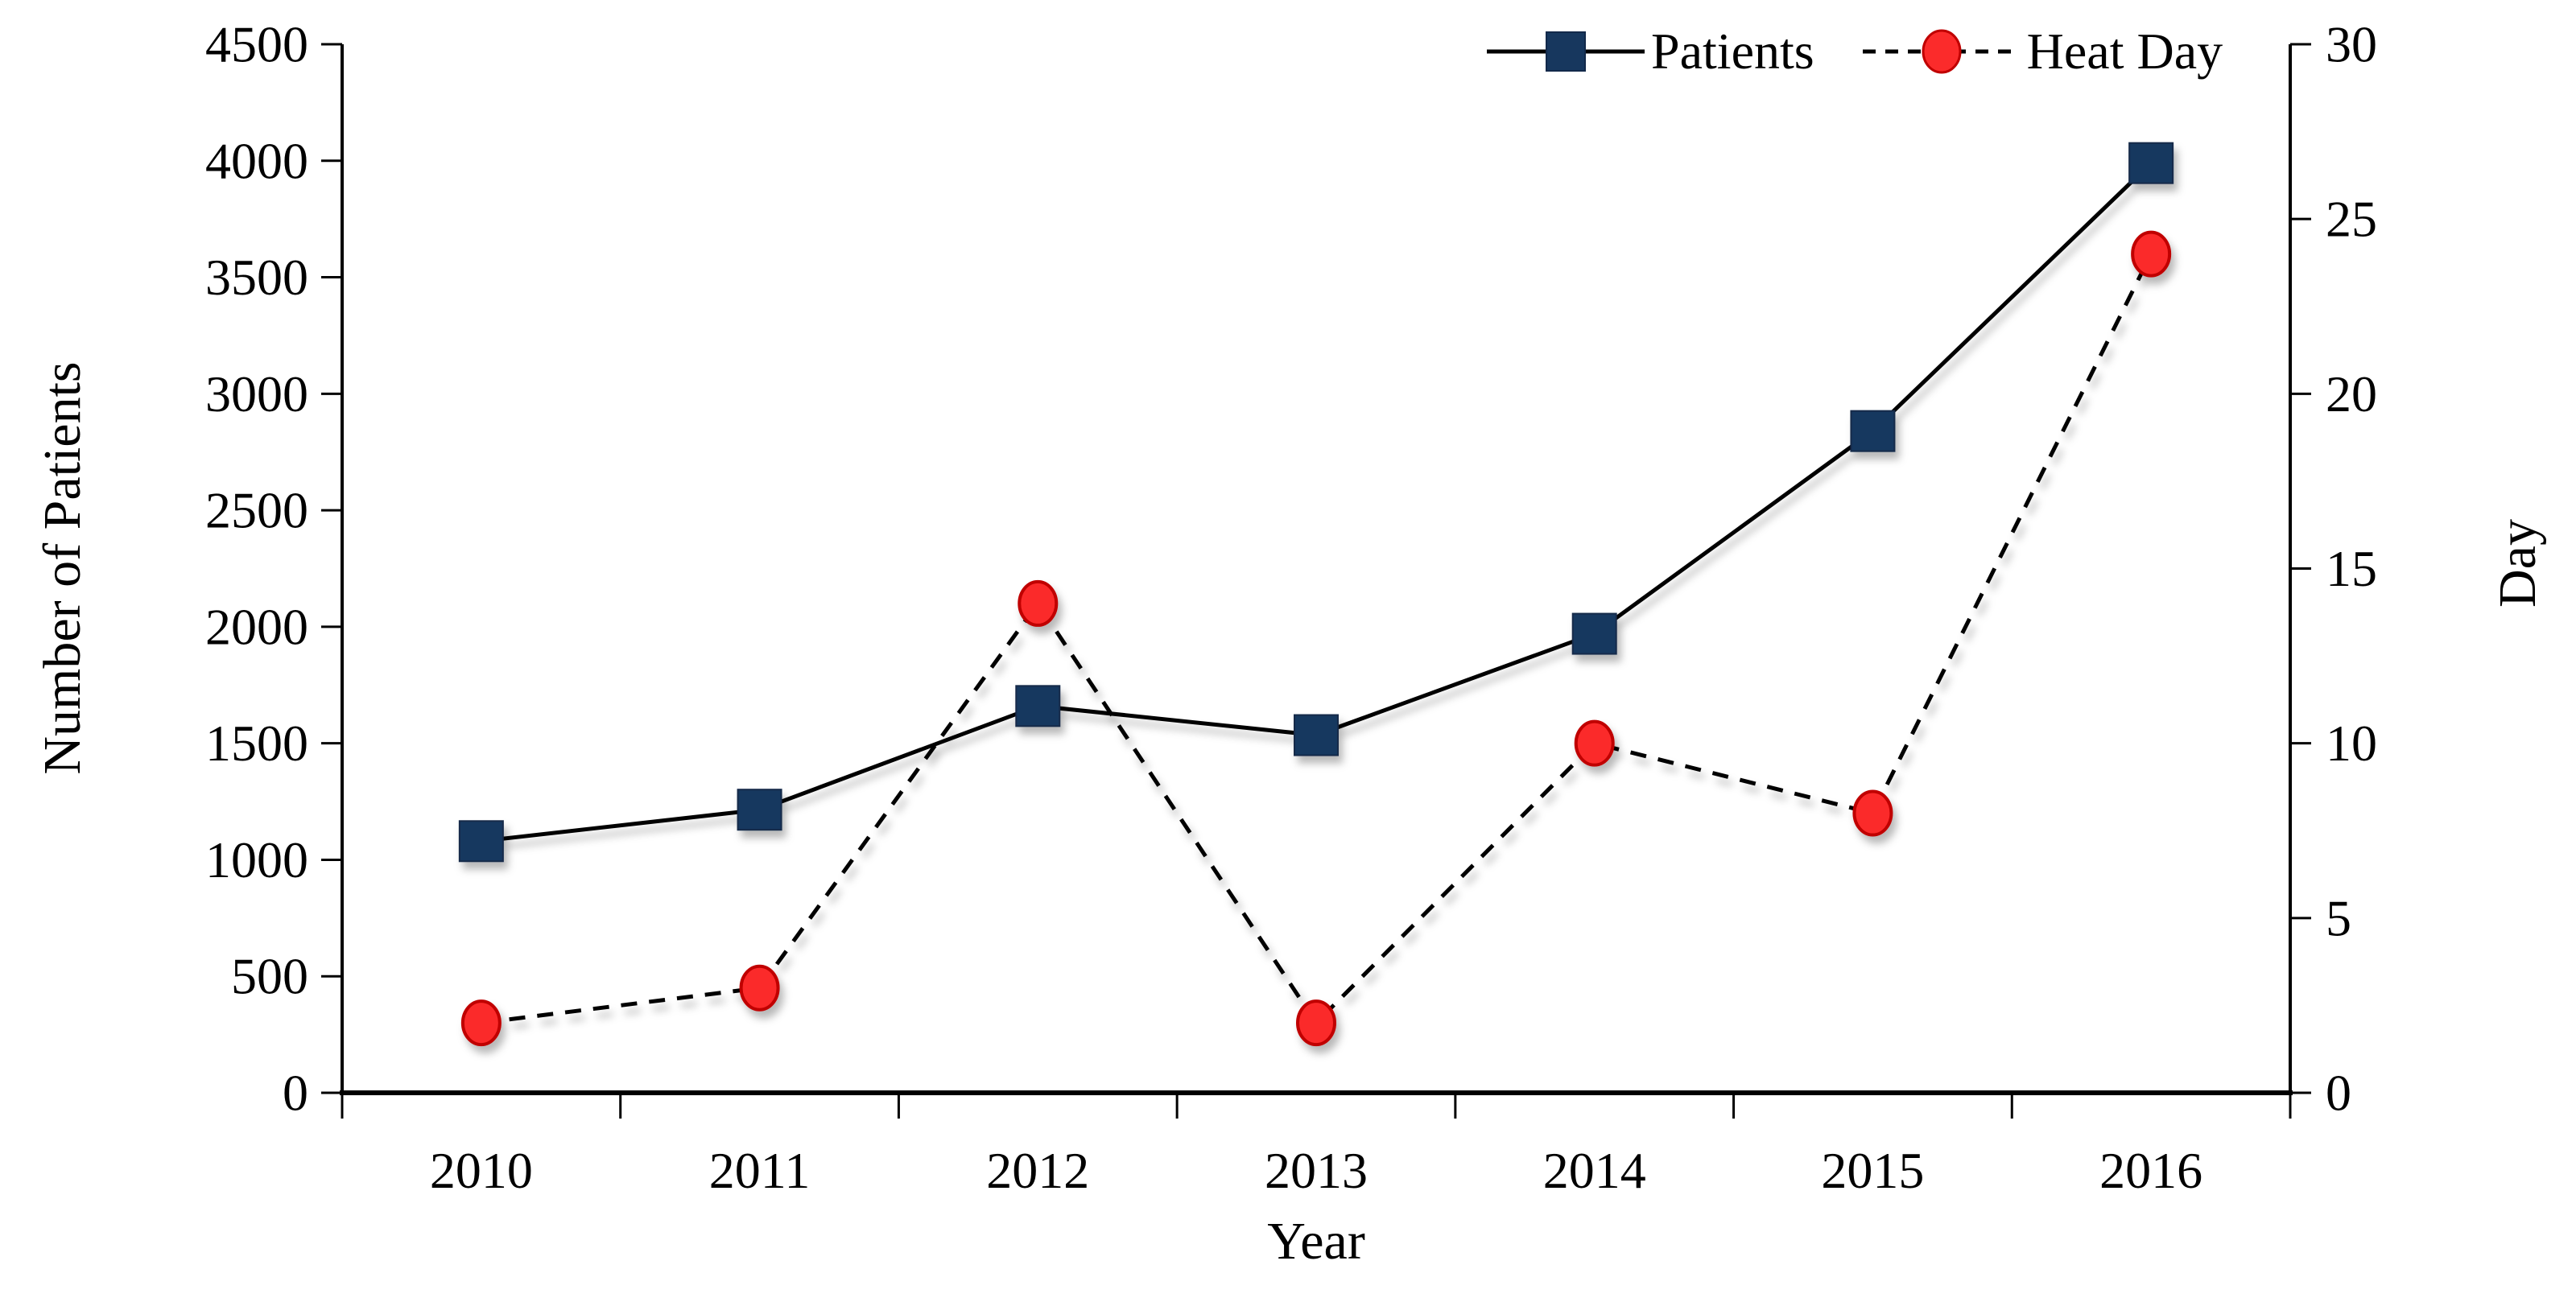 The height and width of the screenshot is (1298, 2576). I want to click on svg-text: 20, so click(2351, 393).